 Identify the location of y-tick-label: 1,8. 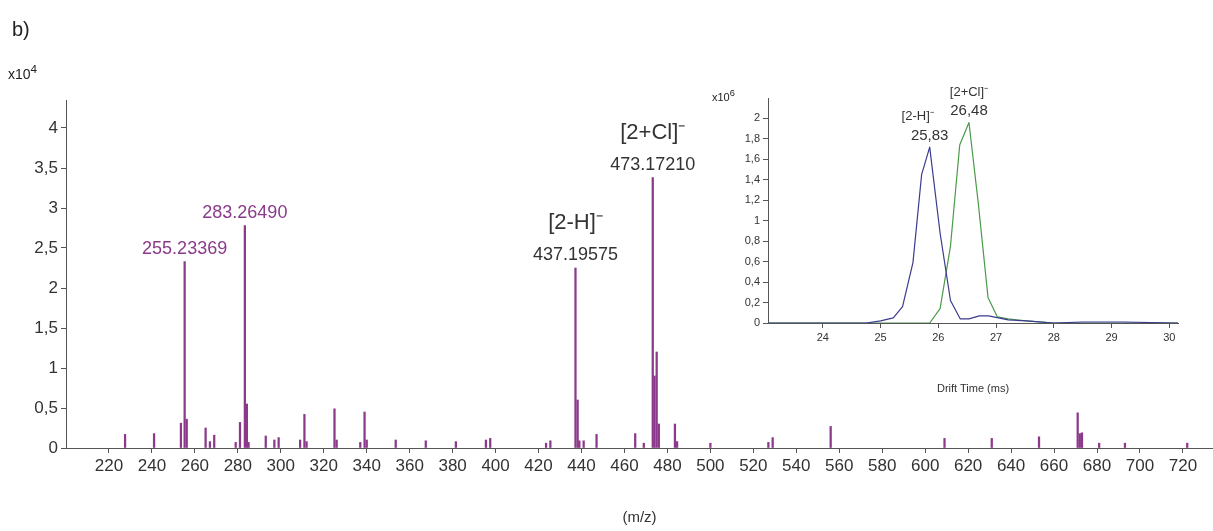
(752, 137).